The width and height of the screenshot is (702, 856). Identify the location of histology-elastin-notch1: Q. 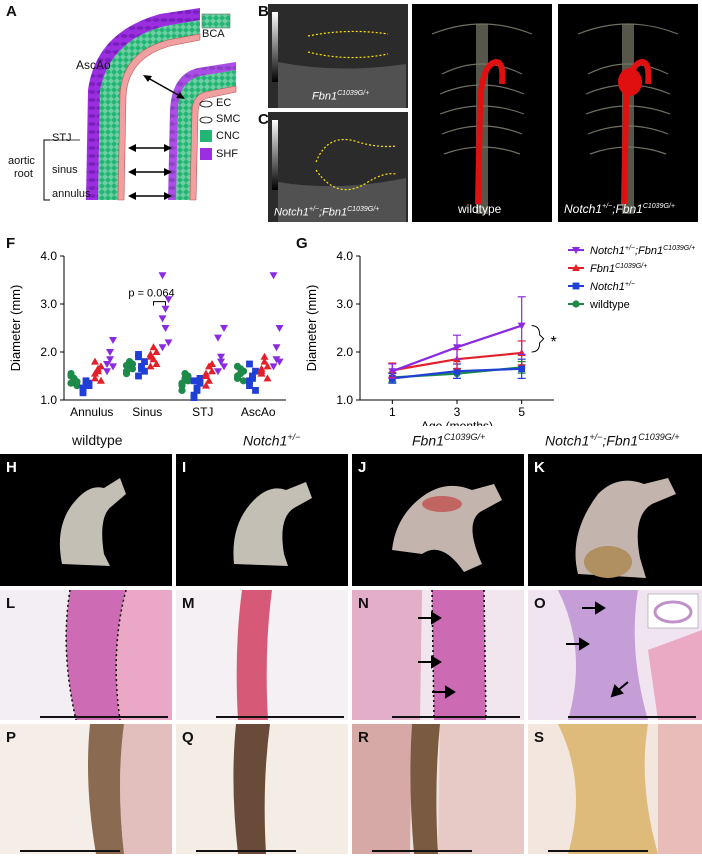
(262, 789).